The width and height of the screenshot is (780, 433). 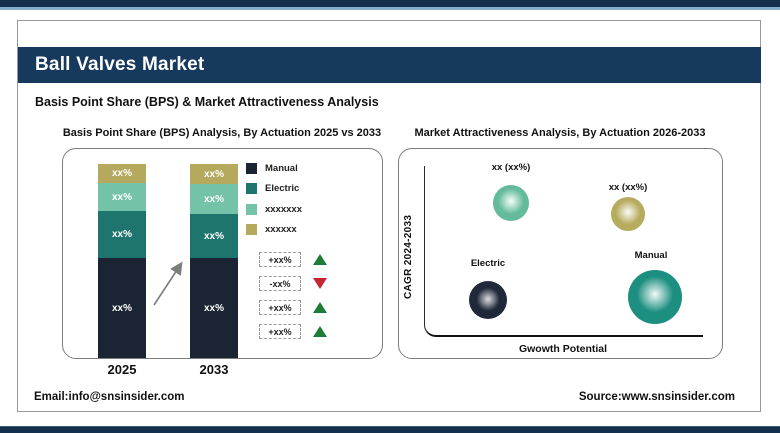 I want to click on legend-label: Electric, so click(x=282, y=188).